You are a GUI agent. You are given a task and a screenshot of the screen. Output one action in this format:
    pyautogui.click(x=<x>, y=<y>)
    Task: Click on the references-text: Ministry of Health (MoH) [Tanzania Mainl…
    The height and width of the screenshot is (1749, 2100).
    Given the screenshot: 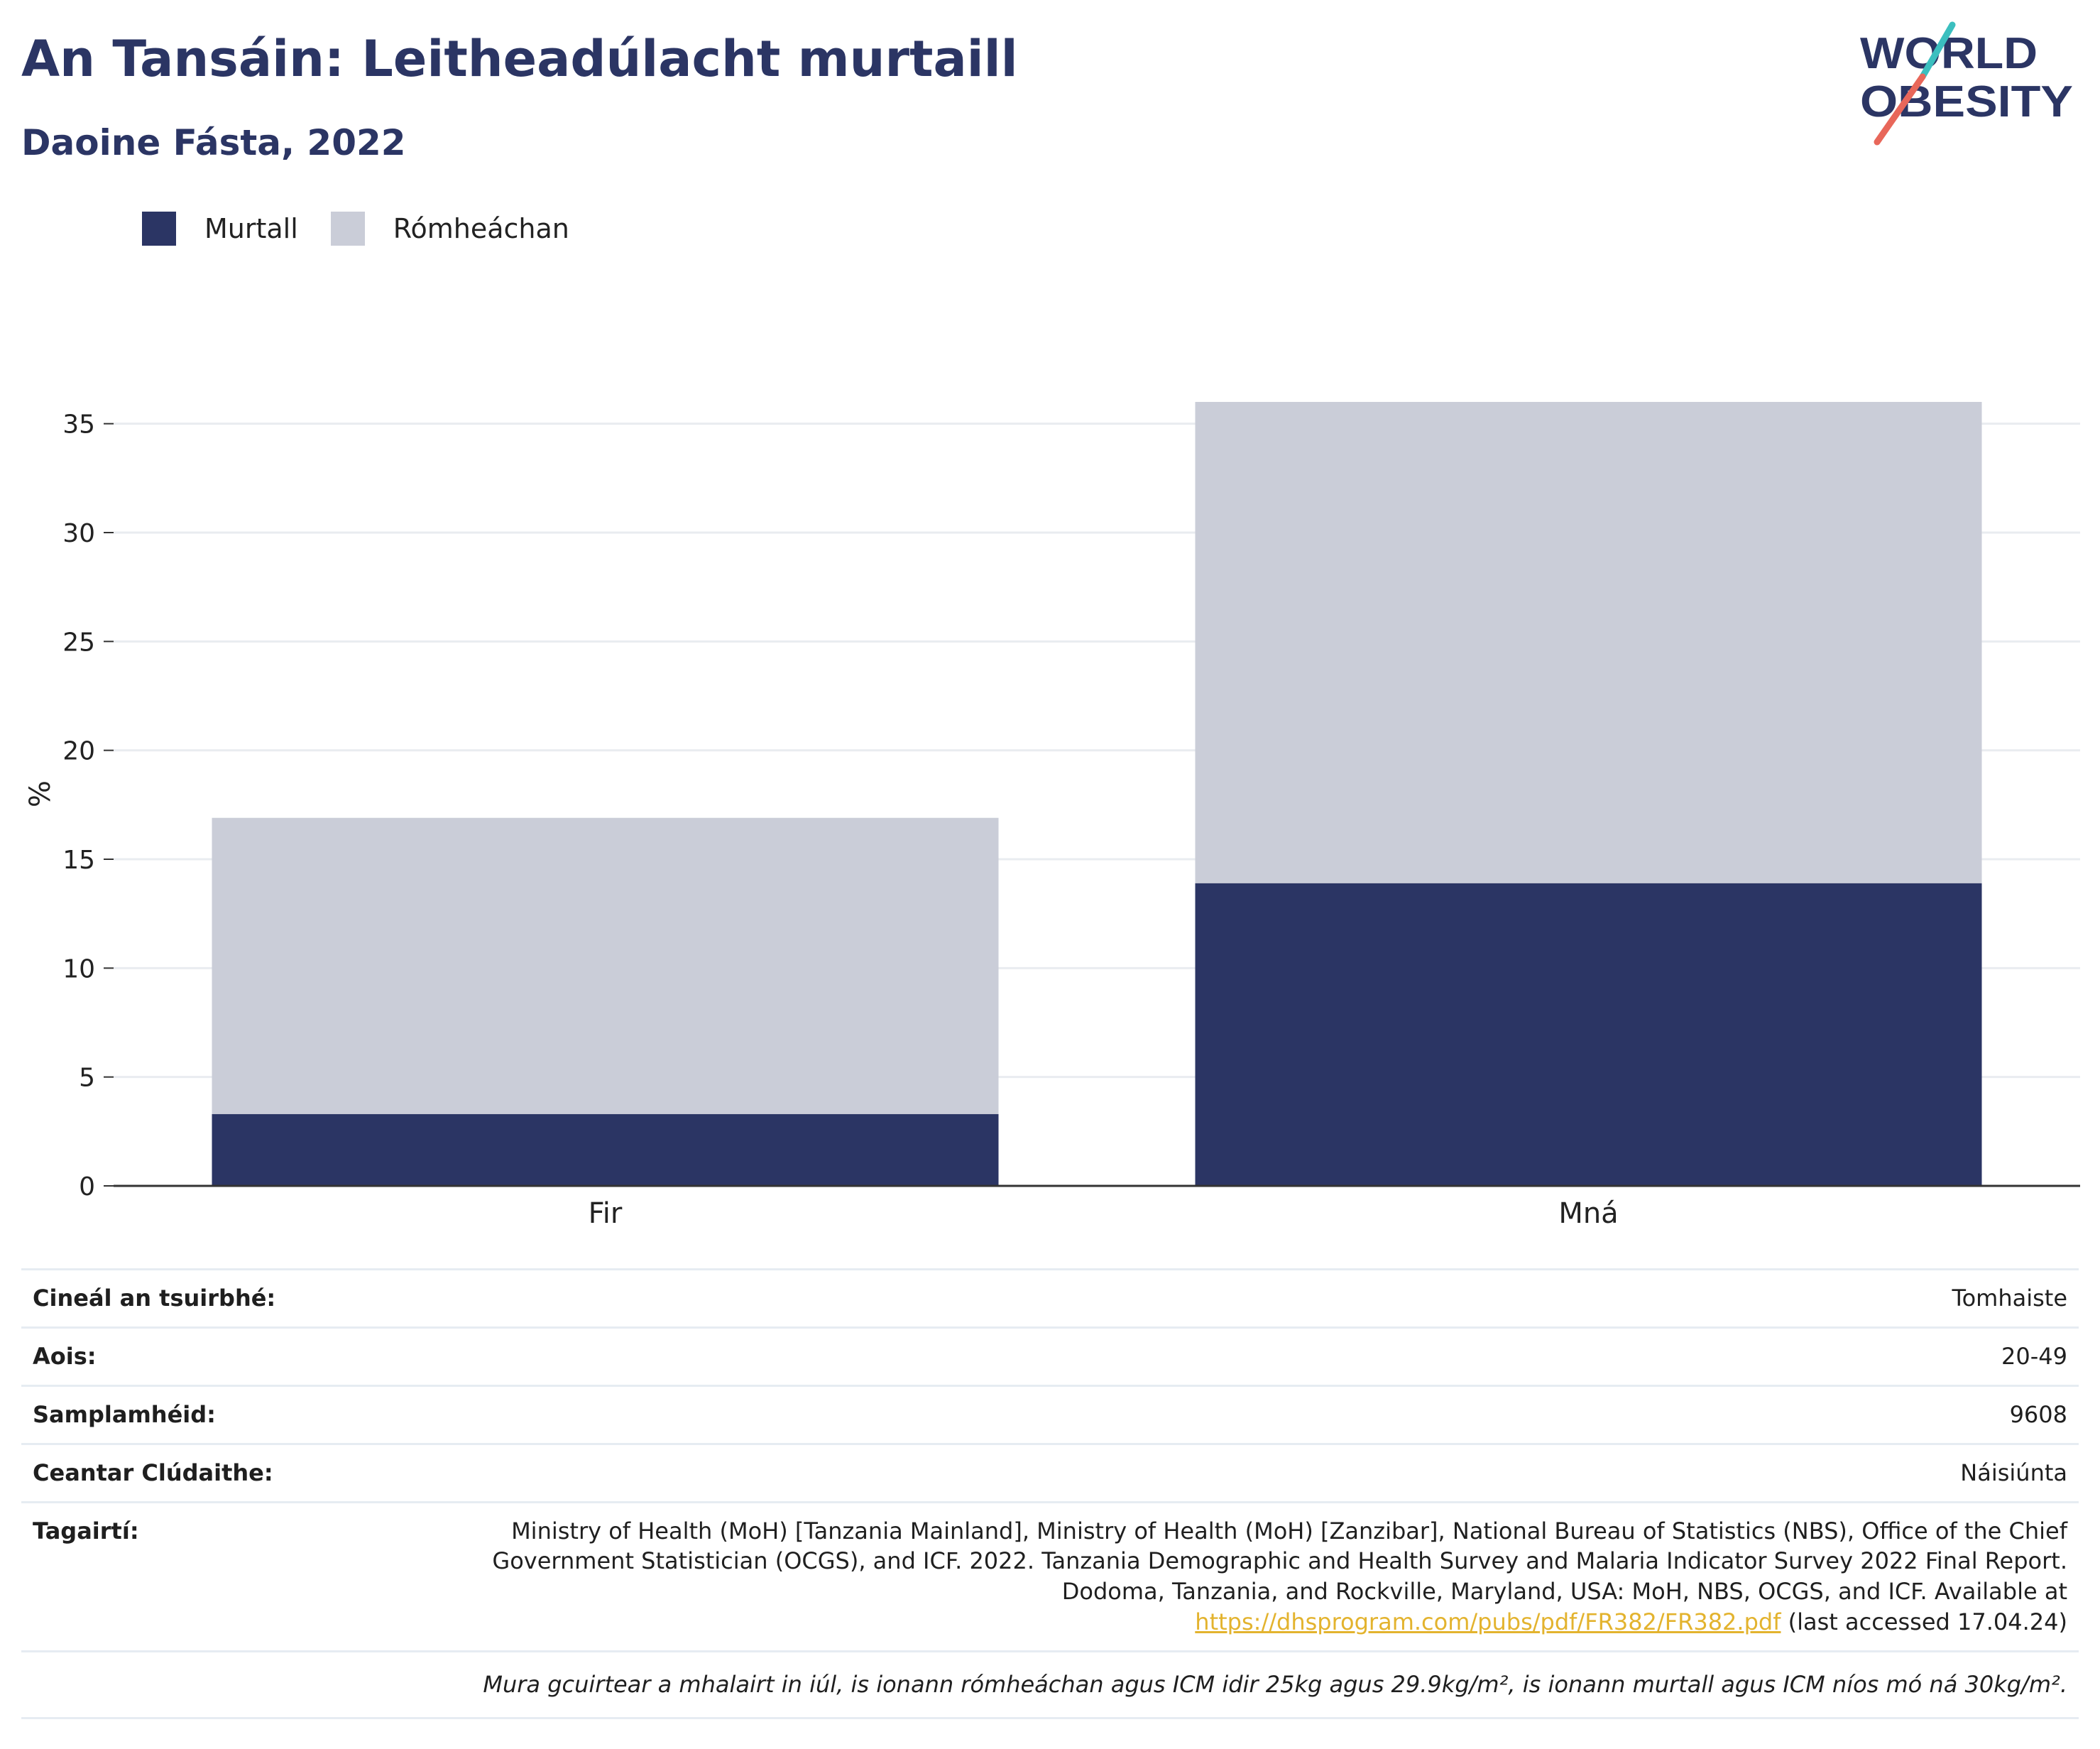 What is the action you would take?
    pyautogui.click(x=1279, y=1561)
    